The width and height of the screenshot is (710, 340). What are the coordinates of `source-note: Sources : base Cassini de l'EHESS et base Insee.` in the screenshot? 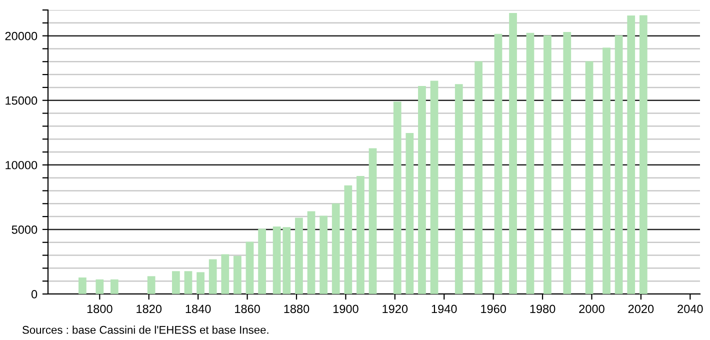 It's located at (145, 330).